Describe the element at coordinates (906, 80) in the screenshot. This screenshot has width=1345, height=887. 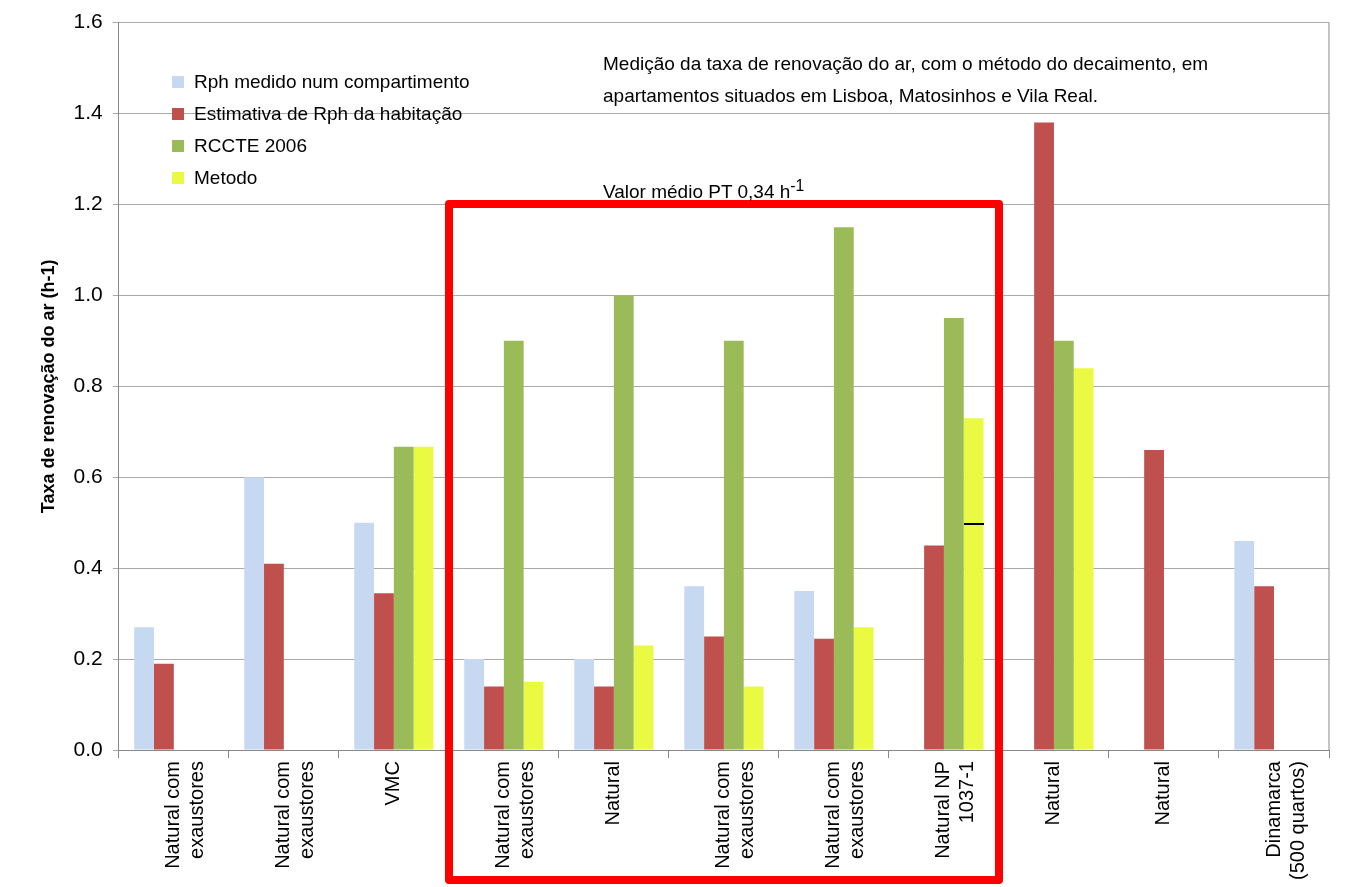
I see `annotation: Medição da taxa de renovação do ar, com o método do decaimento, em apartamentos situados em Lisboa, Matosinhos e Vila Real.` at that location.